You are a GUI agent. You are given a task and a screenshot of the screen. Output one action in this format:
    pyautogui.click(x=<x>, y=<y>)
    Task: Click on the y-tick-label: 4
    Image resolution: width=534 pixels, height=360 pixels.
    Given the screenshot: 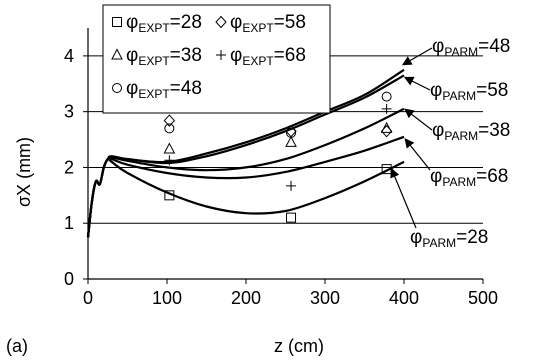 What is the action you would take?
    pyautogui.click(x=69, y=56)
    